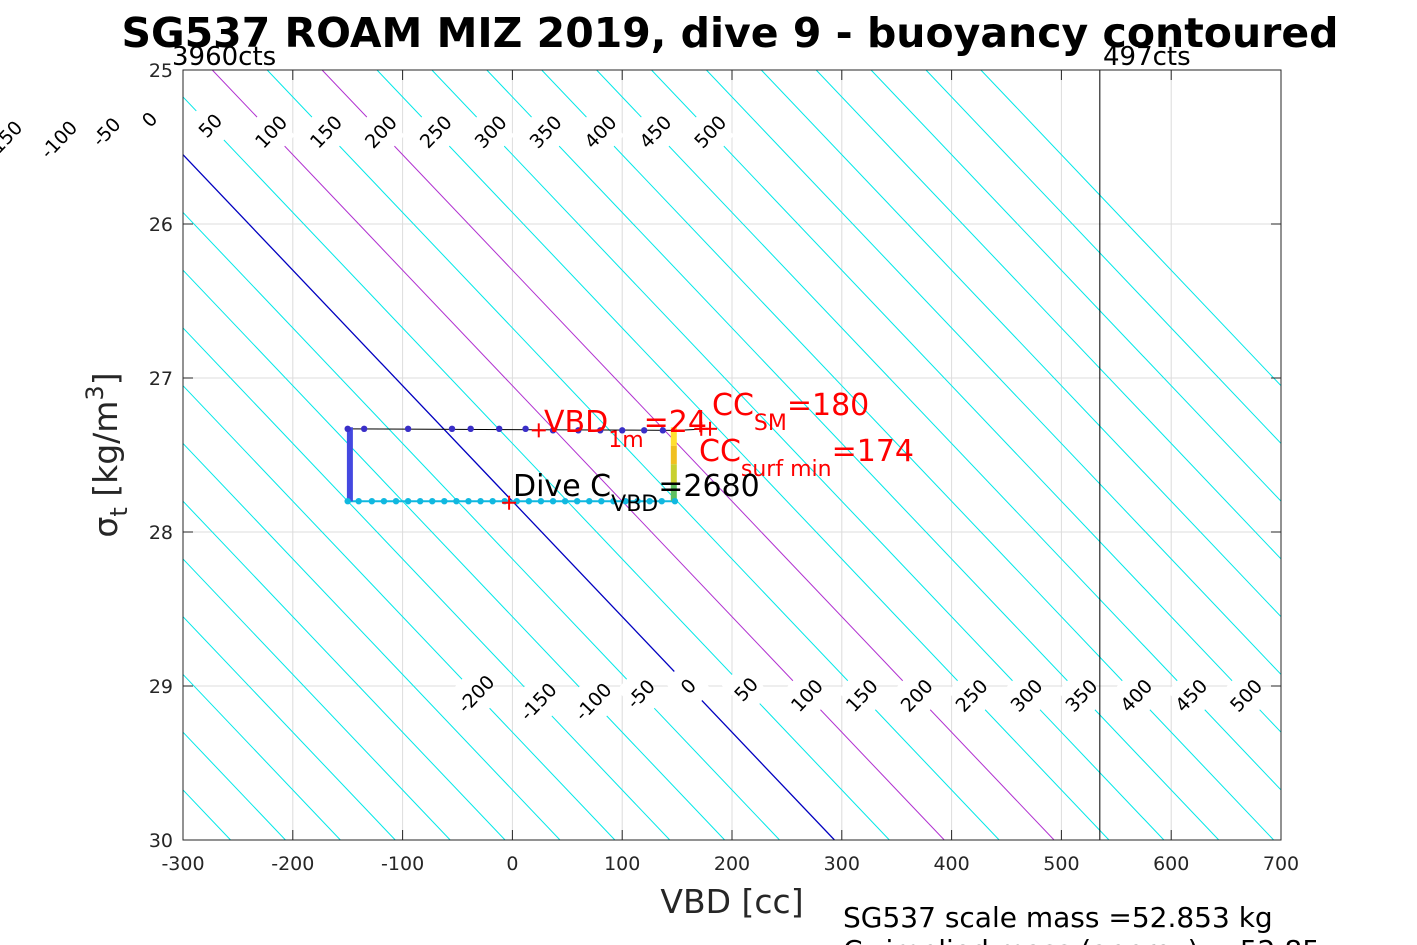 The height and width of the screenshot is (945, 1417). I want to click on cc-sm-annotation: CCSM=180, so click(790, 412).